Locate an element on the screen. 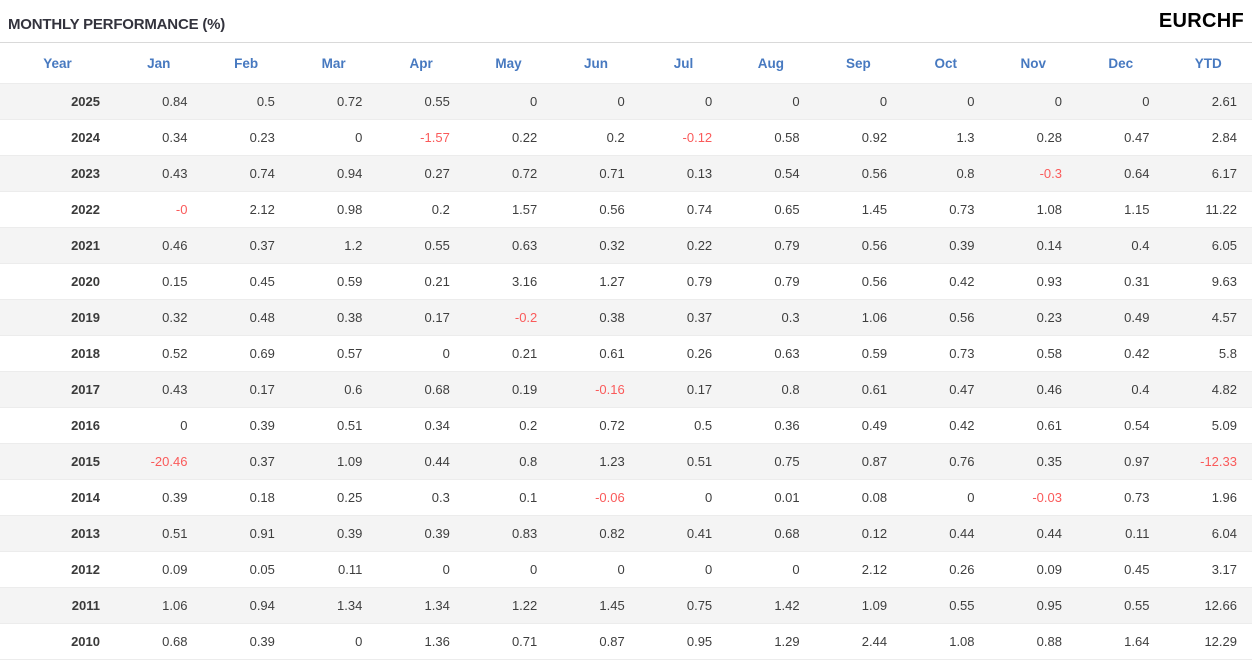  month-value-cell: 0.63 is located at coordinates (508, 245).